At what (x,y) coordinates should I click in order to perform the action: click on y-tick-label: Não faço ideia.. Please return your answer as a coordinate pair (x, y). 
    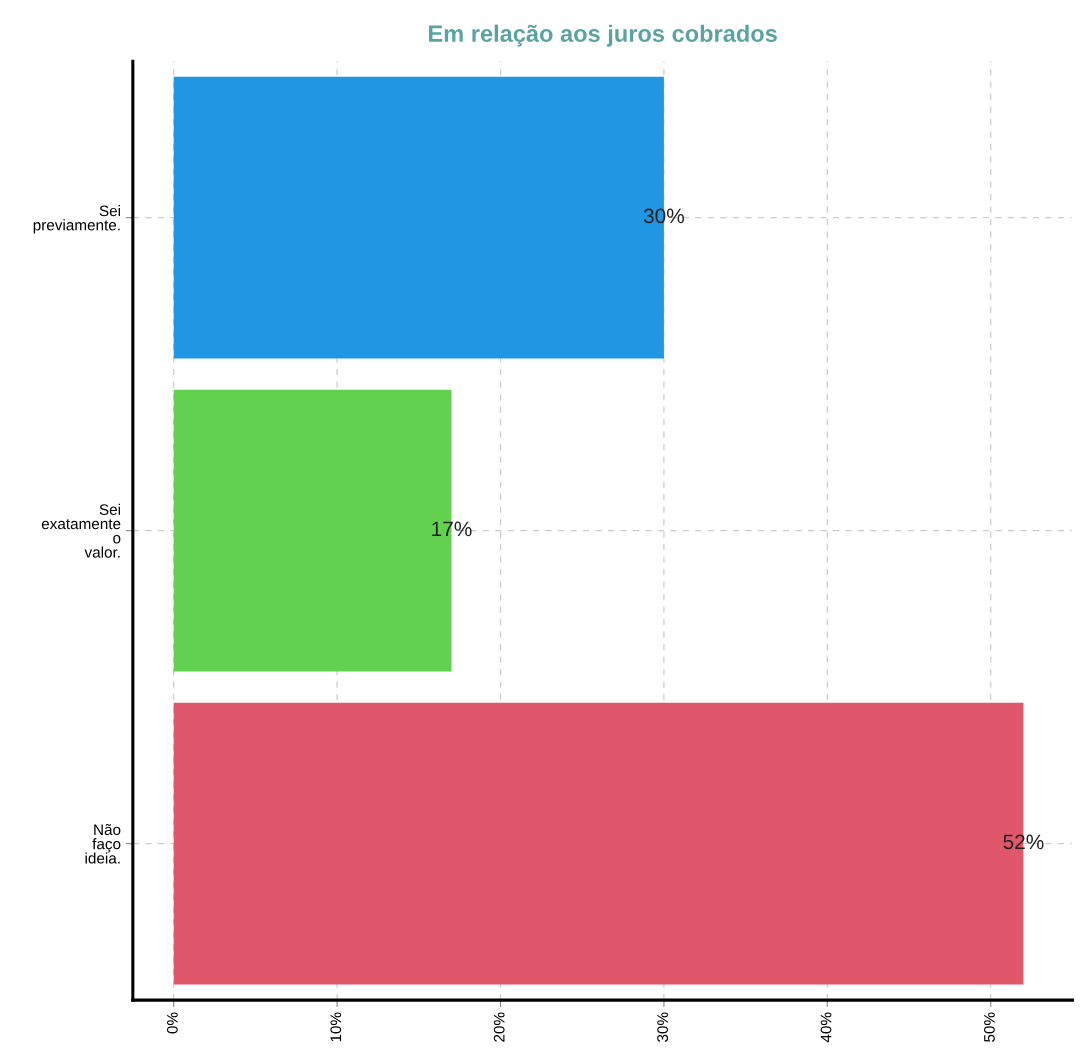
    Looking at the image, I should click on (103, 843).